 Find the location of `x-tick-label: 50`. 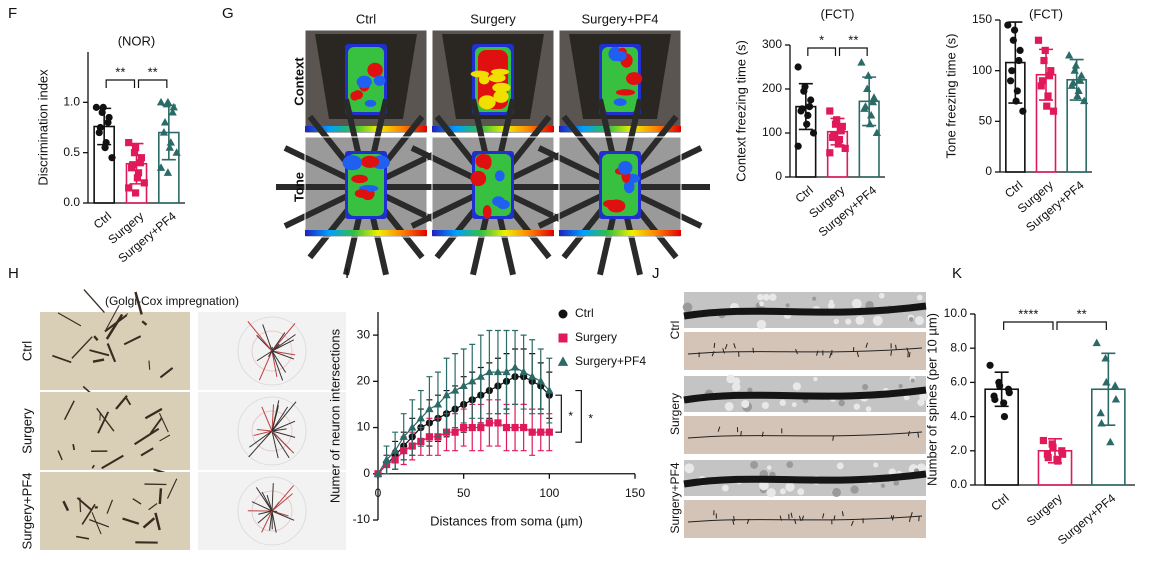

x-tick-label: 50 is located at coordinates (464, 493).